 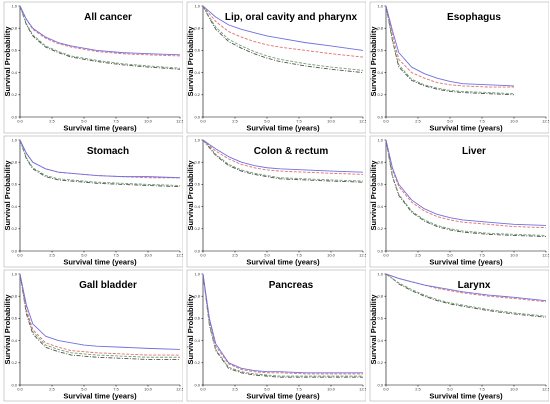 I want to click on panel-title: Larynx, so click(x=474, y=285).